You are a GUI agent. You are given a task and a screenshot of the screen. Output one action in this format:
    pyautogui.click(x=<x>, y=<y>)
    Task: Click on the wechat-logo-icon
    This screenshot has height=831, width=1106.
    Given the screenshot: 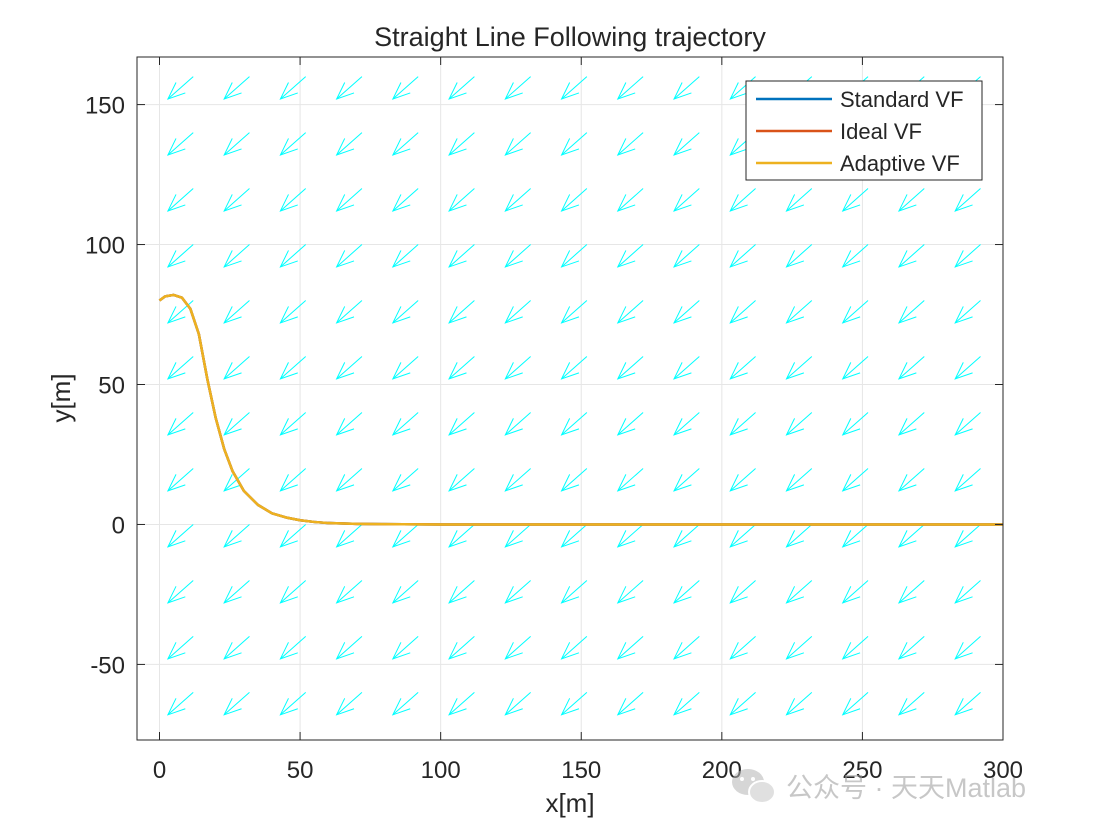 What is the action you would take?
    pyautogui.click(x=754, y=786)
    